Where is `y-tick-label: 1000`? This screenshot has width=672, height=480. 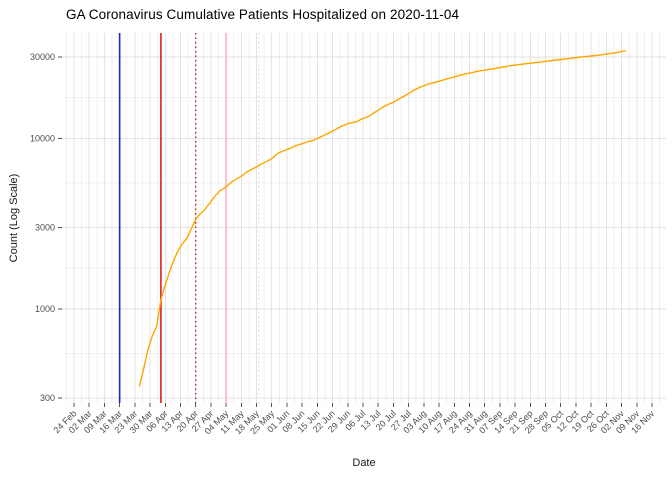 y-tick-label: 1000 is located at coordinates (45, 309).